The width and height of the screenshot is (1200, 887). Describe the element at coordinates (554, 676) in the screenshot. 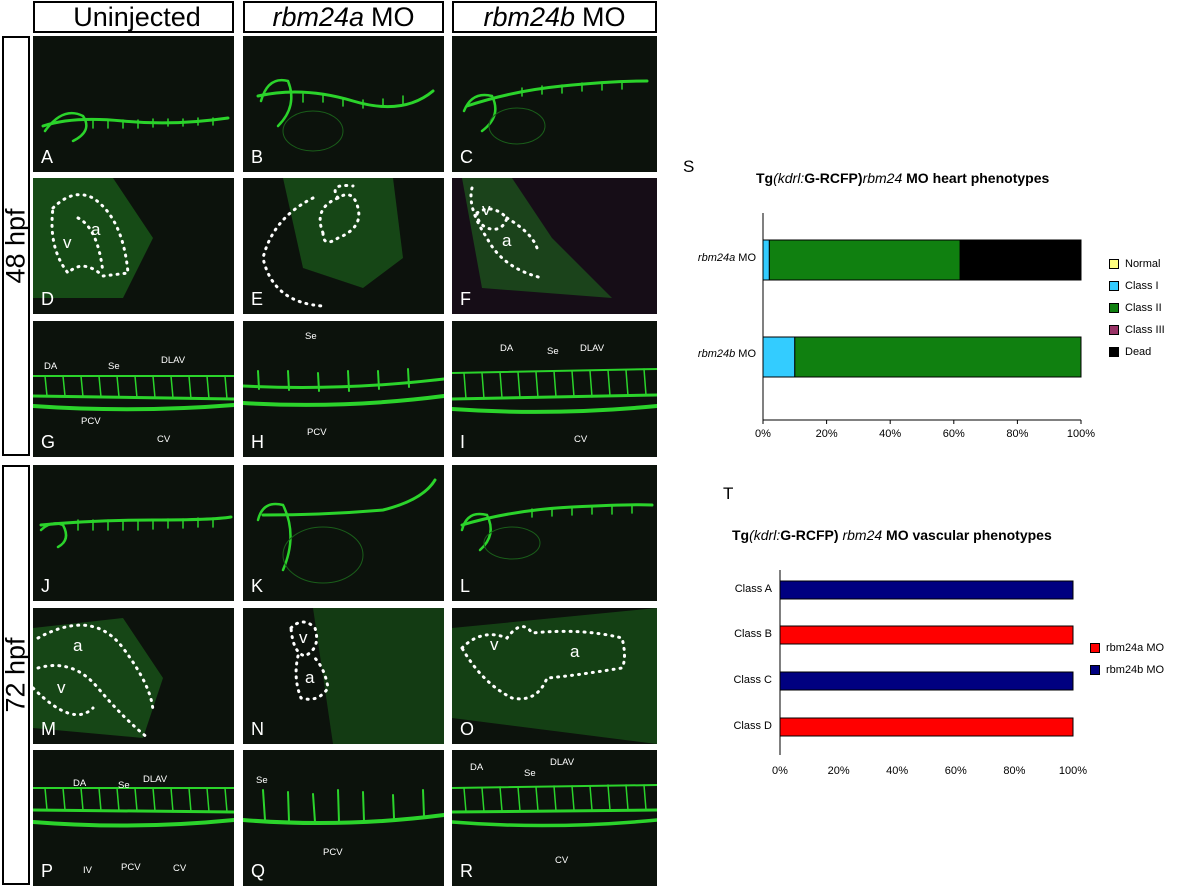

I see `panel-o: v a O` at that location.